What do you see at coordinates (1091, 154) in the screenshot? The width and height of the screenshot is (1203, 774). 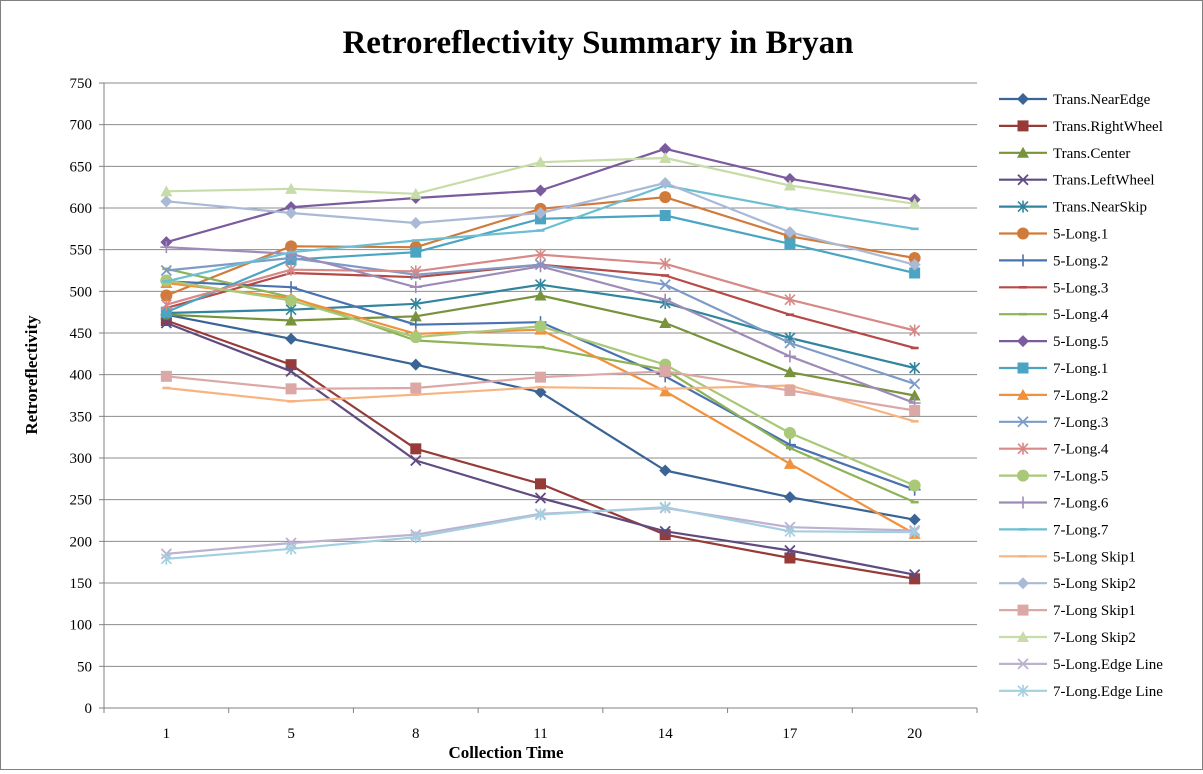 I see `legend-label: Trans.Center` at bounding box center [1091, 154].